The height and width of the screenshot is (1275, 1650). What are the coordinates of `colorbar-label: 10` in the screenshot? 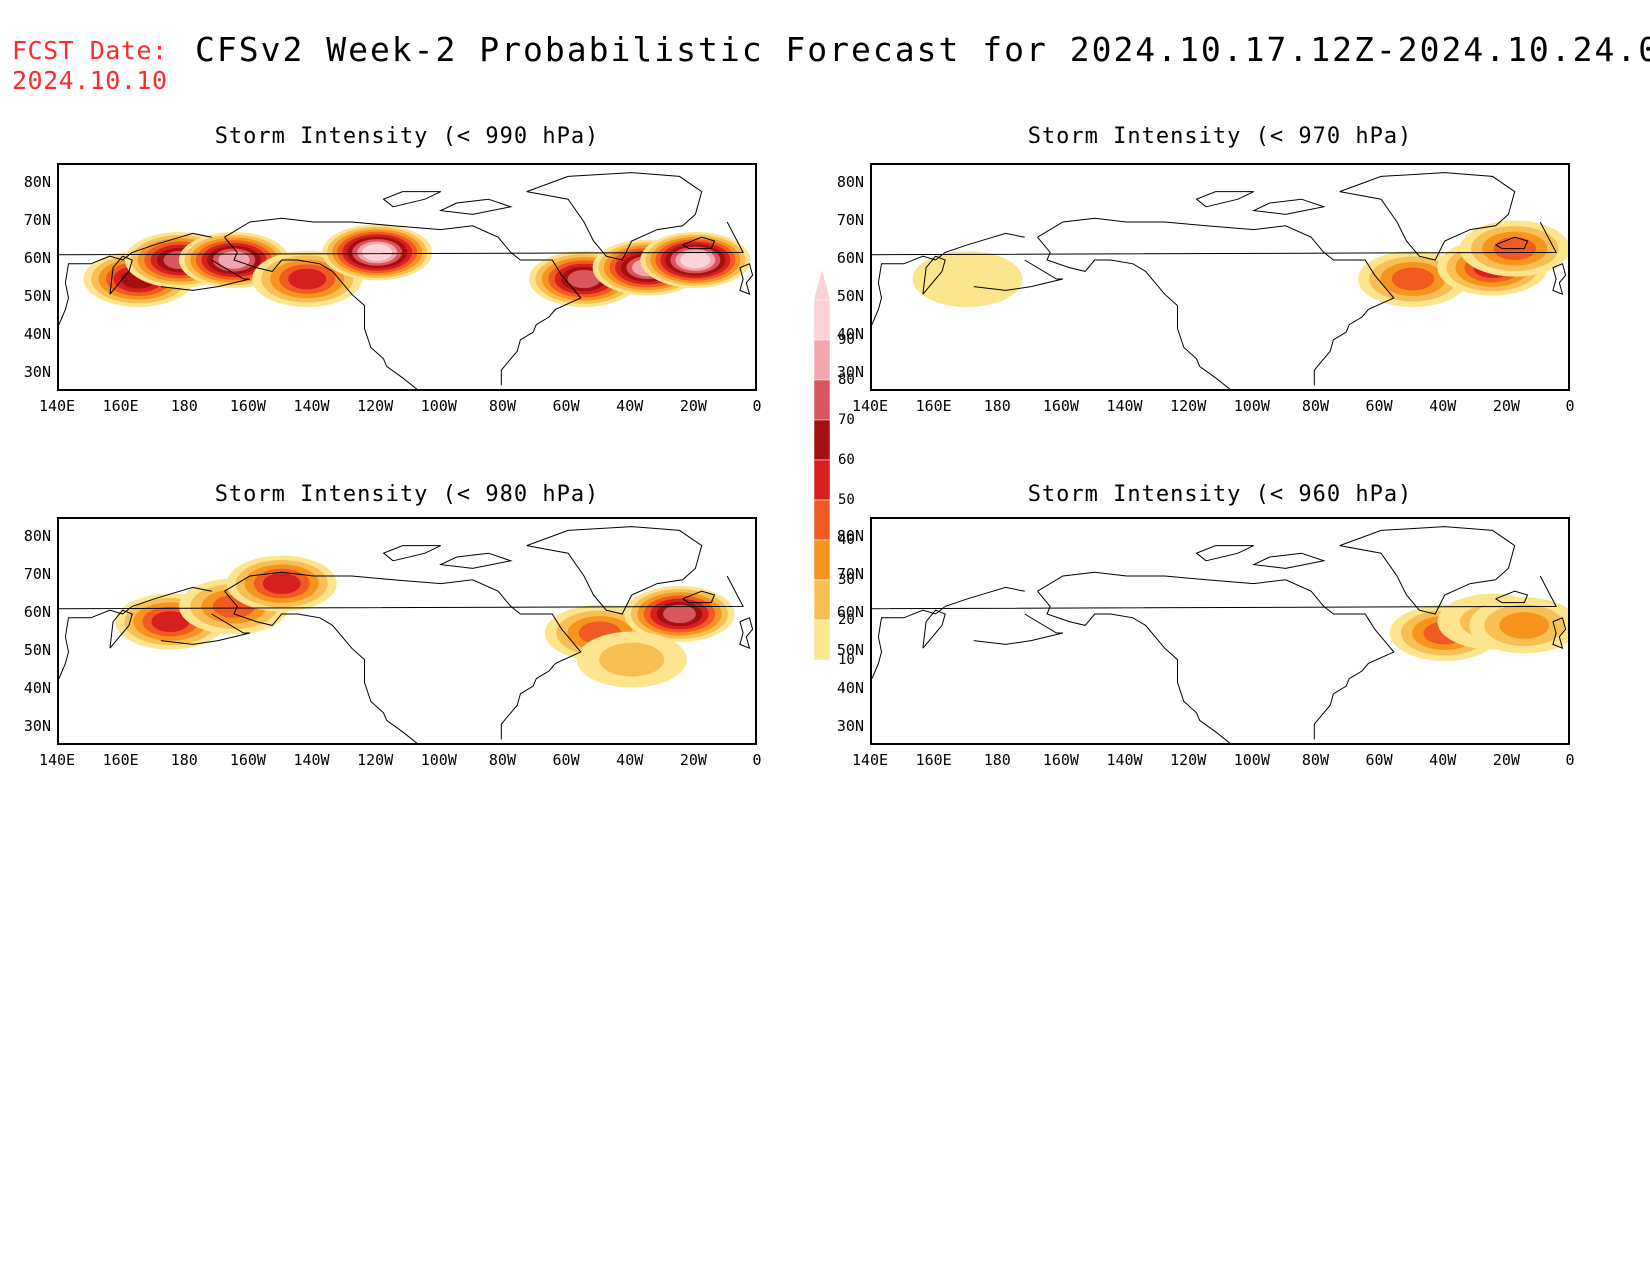 It's located at (846, 660).